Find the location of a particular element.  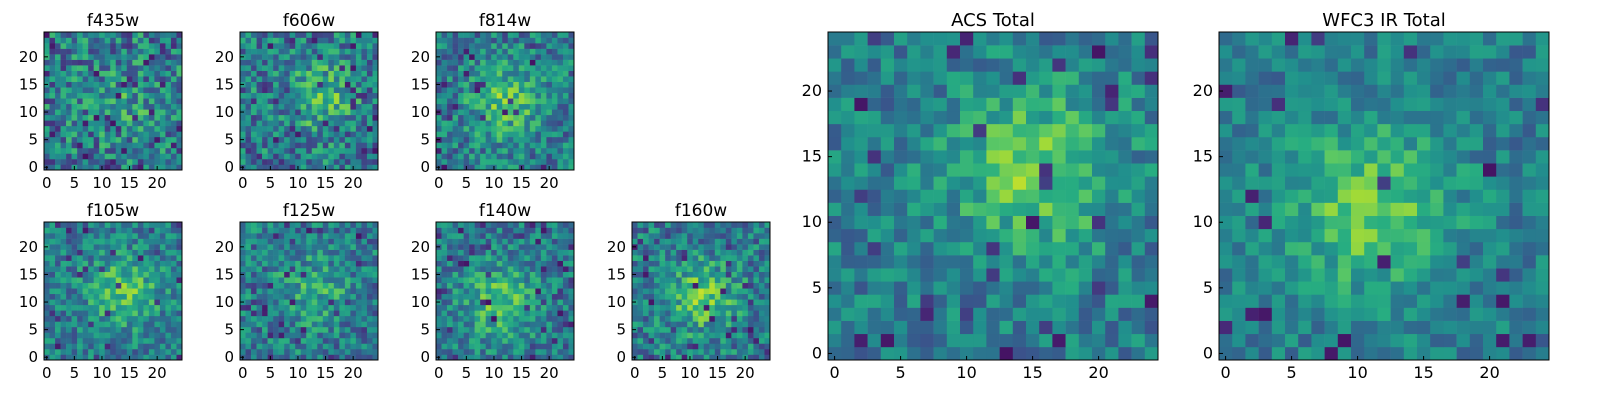

x-tick-label: 20 is located at coordinates (745, 373).